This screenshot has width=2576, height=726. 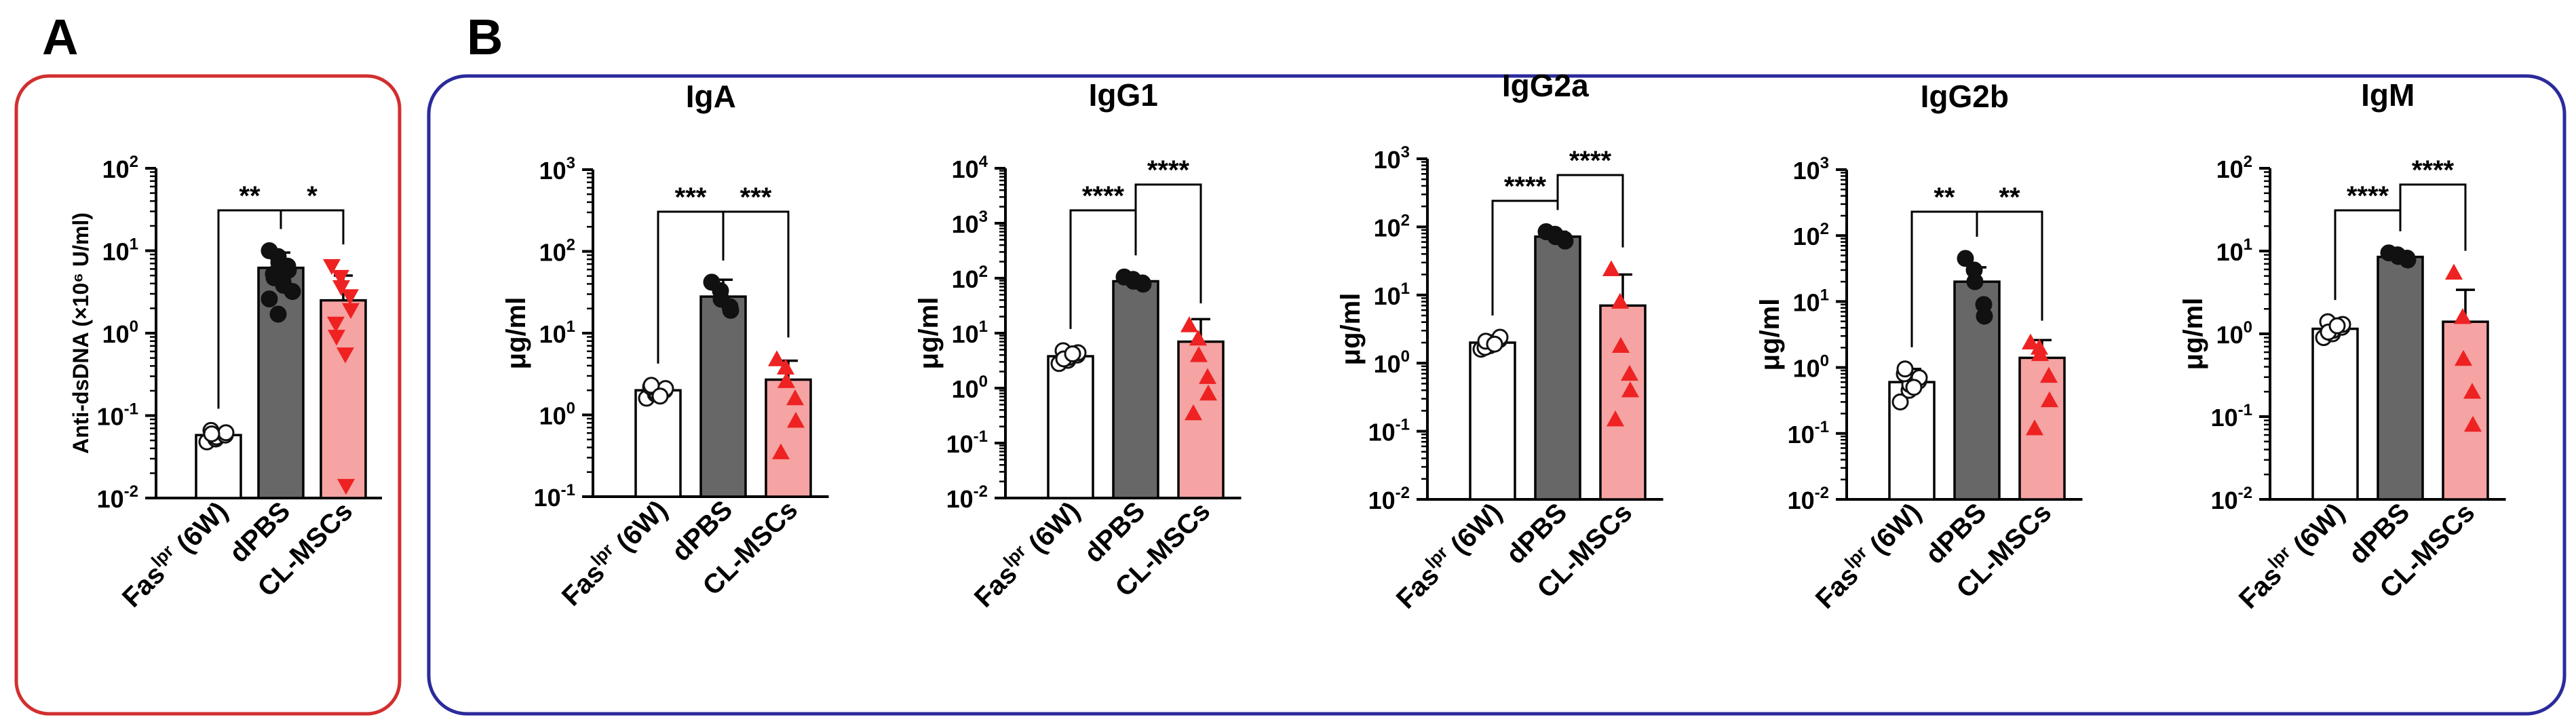 I want to click on chart-title: IgA, so click(x=711, y=96).